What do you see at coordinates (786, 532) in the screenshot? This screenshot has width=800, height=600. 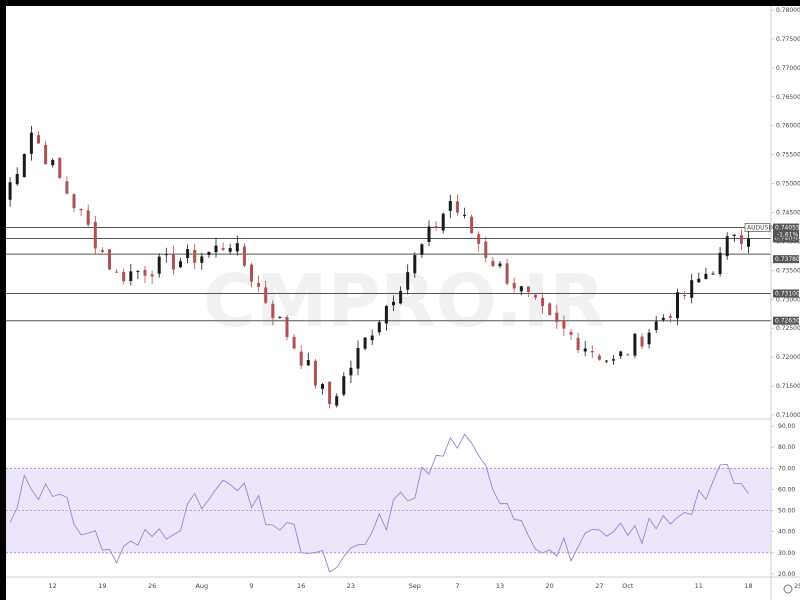 I see `rsi-tick-label: 40.00` at bounding box center [786, 532].